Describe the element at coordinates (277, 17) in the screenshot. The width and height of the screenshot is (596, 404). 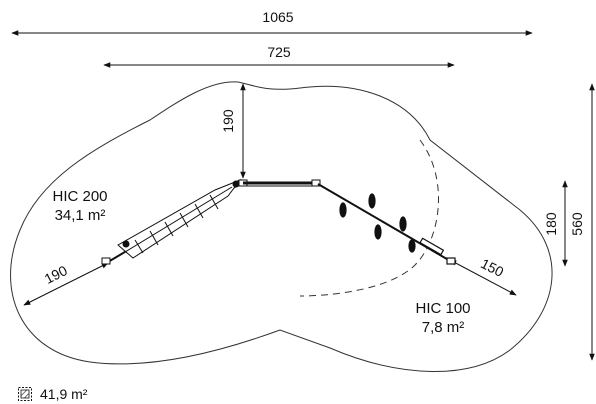
I see `dim-label-overall-width: 1065` at that location.